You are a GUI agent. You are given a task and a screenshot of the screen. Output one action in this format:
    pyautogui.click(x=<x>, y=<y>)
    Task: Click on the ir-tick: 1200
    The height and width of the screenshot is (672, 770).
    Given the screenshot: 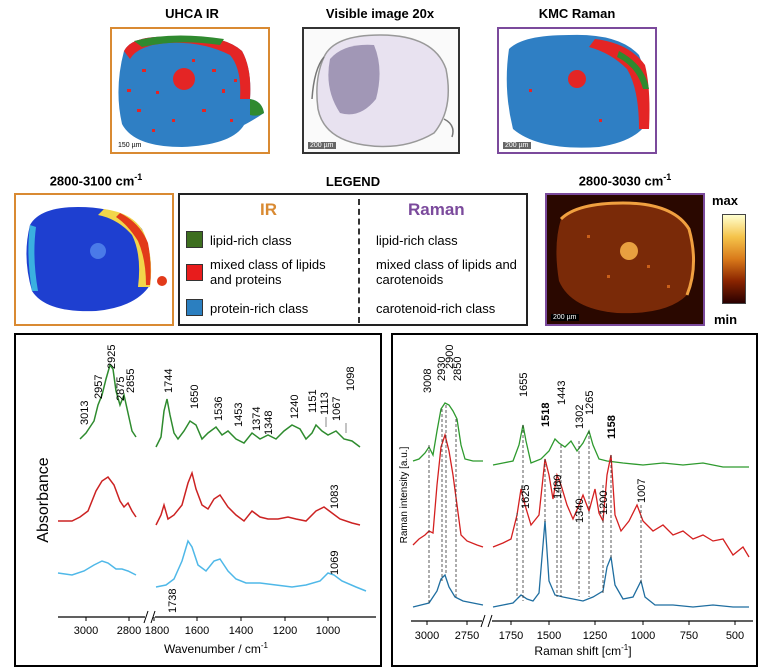 What is the action you would take?
    pyautogui.click(x=285, y=631)
    